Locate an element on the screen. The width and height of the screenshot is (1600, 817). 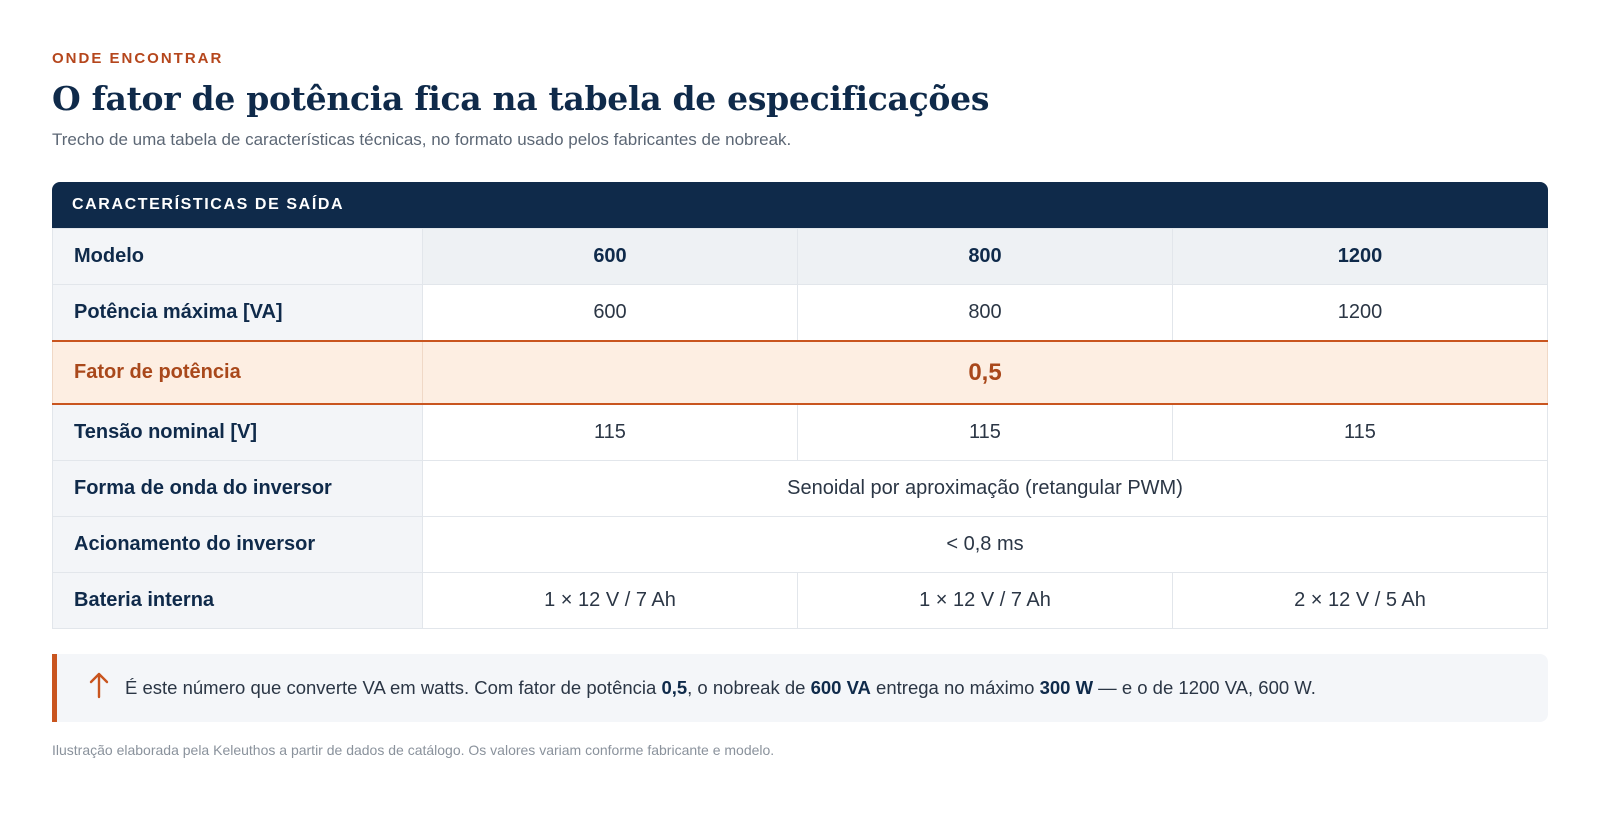
cell-model-800: 800 is located at coordinates (985, 256).